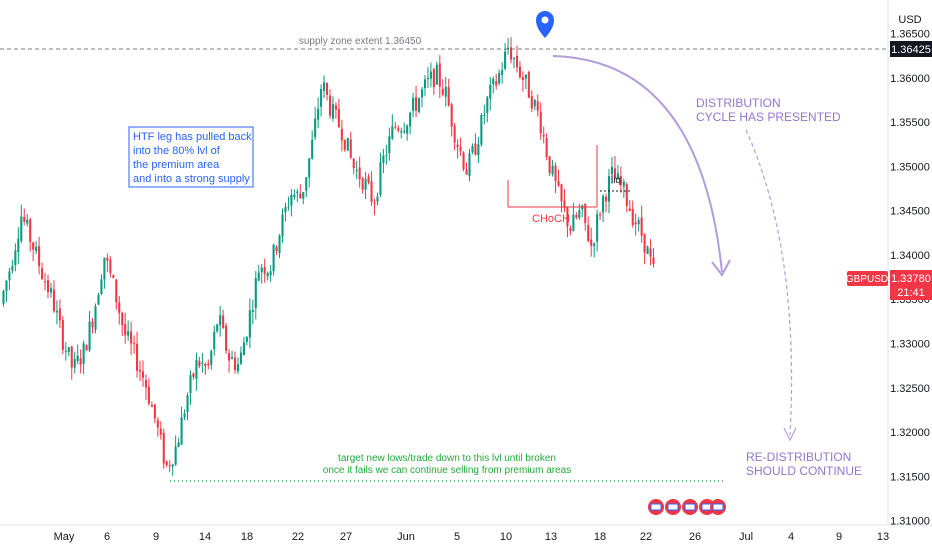 This screenshot has height=550, width=932. Describe the element at coordinates (910, 35) in the screenshot. I see `price-tick-label: 1.36500` at that location.